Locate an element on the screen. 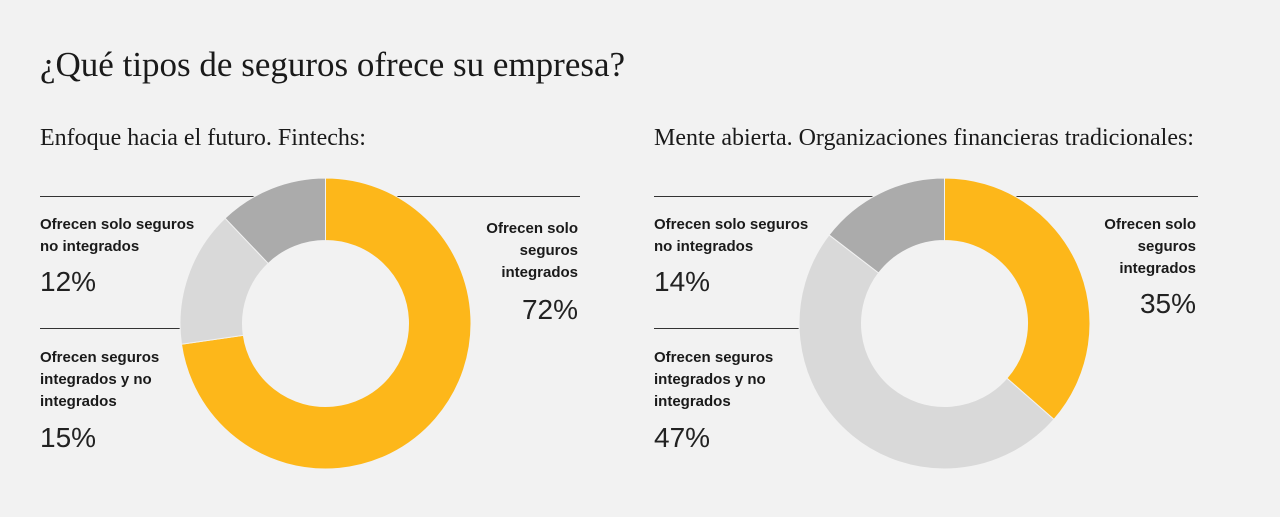 The image size is (1280, 517). chart-1-label-non-integrated: Ofrecen solo seguros no integrados is located at coordinates (117, 235).